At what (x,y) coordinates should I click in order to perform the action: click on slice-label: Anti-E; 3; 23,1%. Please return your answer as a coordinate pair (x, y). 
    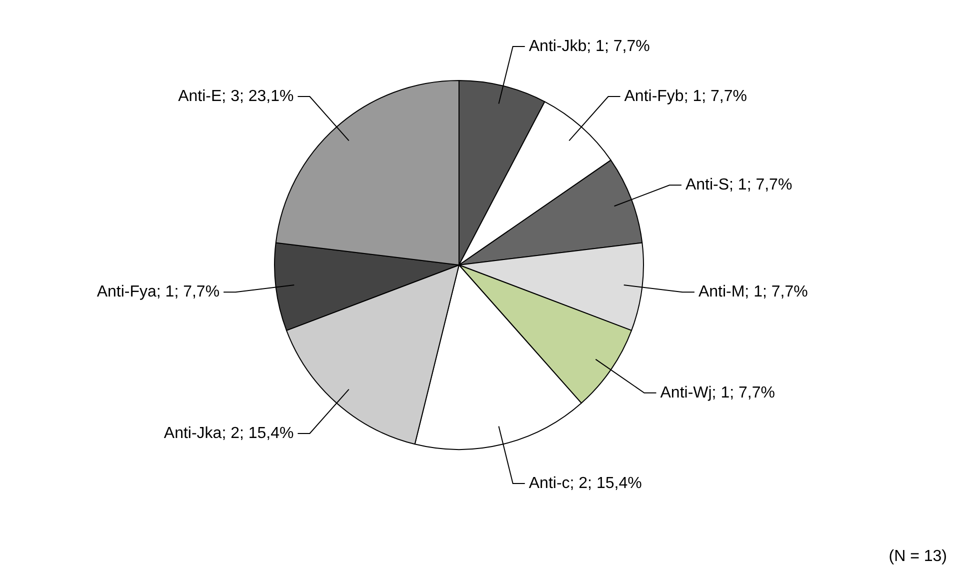
    Looking at the image, I should click on (236, 96).